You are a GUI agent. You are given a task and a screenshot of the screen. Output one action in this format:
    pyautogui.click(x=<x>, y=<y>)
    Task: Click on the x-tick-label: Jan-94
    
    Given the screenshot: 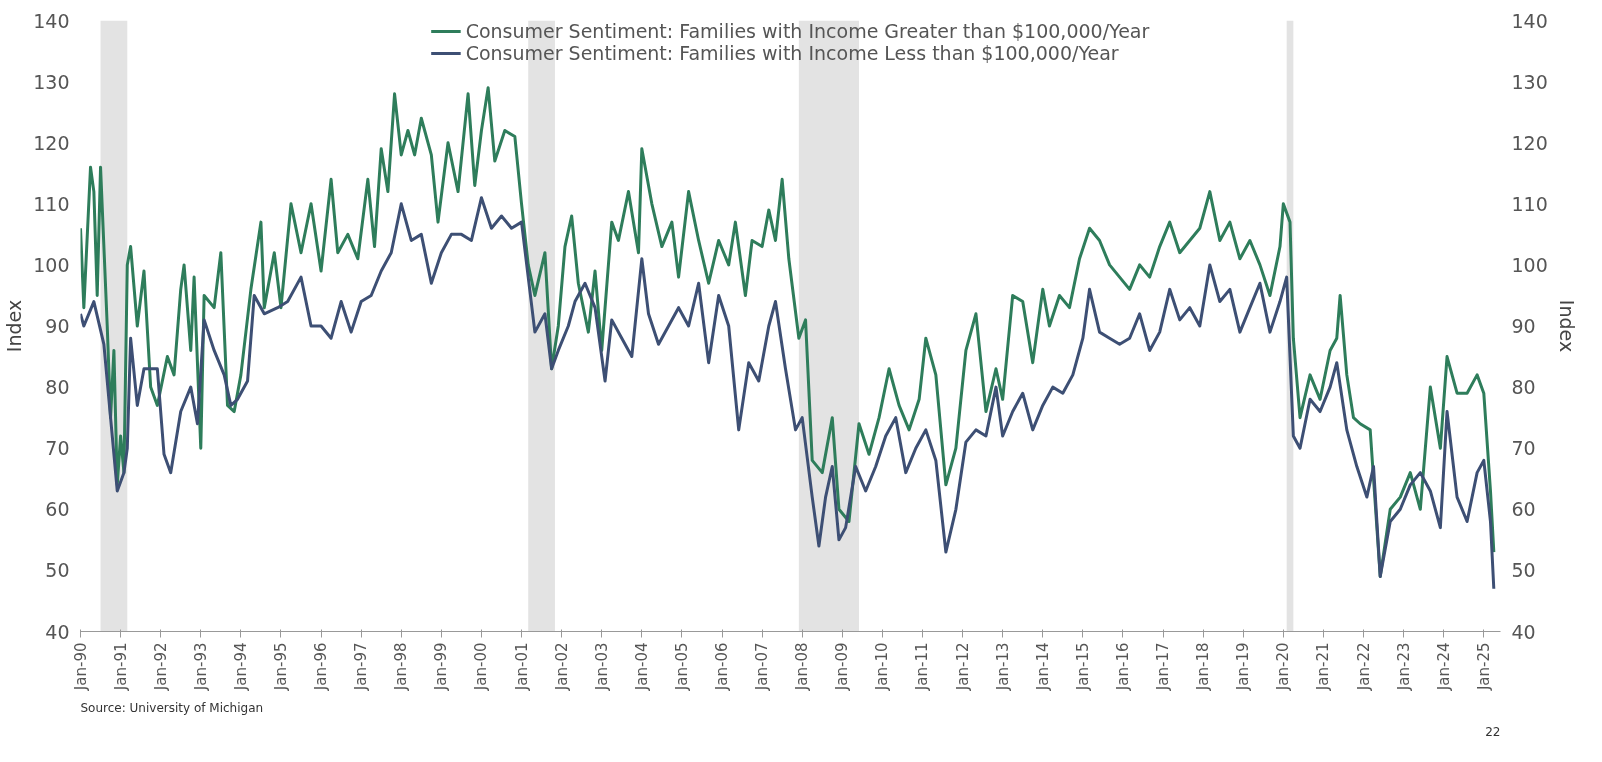 What is the action you would take?
    pyautogui.click(x=240, y=667)
    